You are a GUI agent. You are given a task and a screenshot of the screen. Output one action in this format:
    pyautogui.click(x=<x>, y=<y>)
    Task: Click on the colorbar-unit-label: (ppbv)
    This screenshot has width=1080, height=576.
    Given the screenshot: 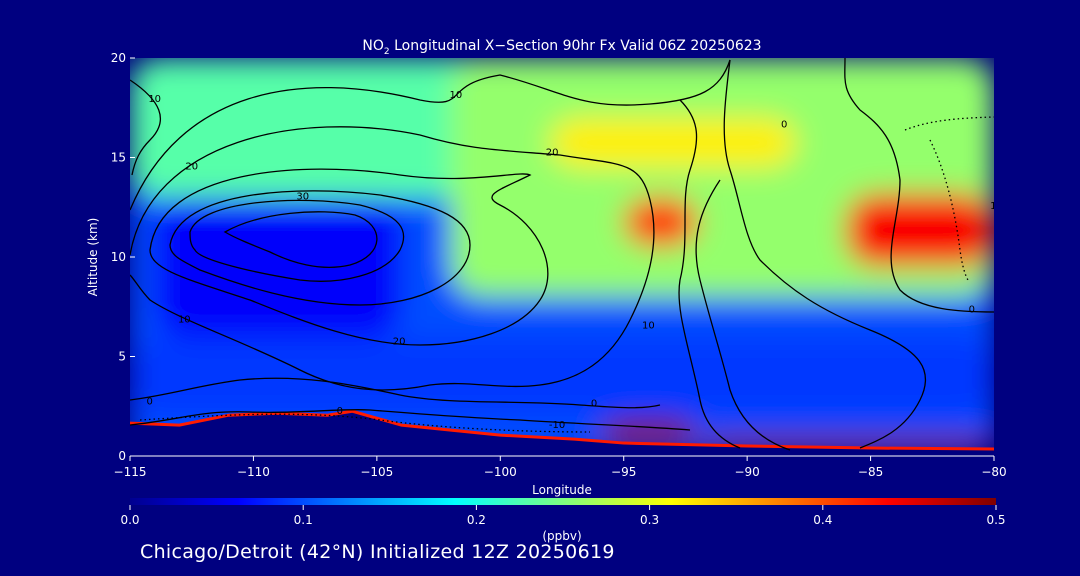 What is the action you would take?
    pyautogui.click(x=561, y=536)
    